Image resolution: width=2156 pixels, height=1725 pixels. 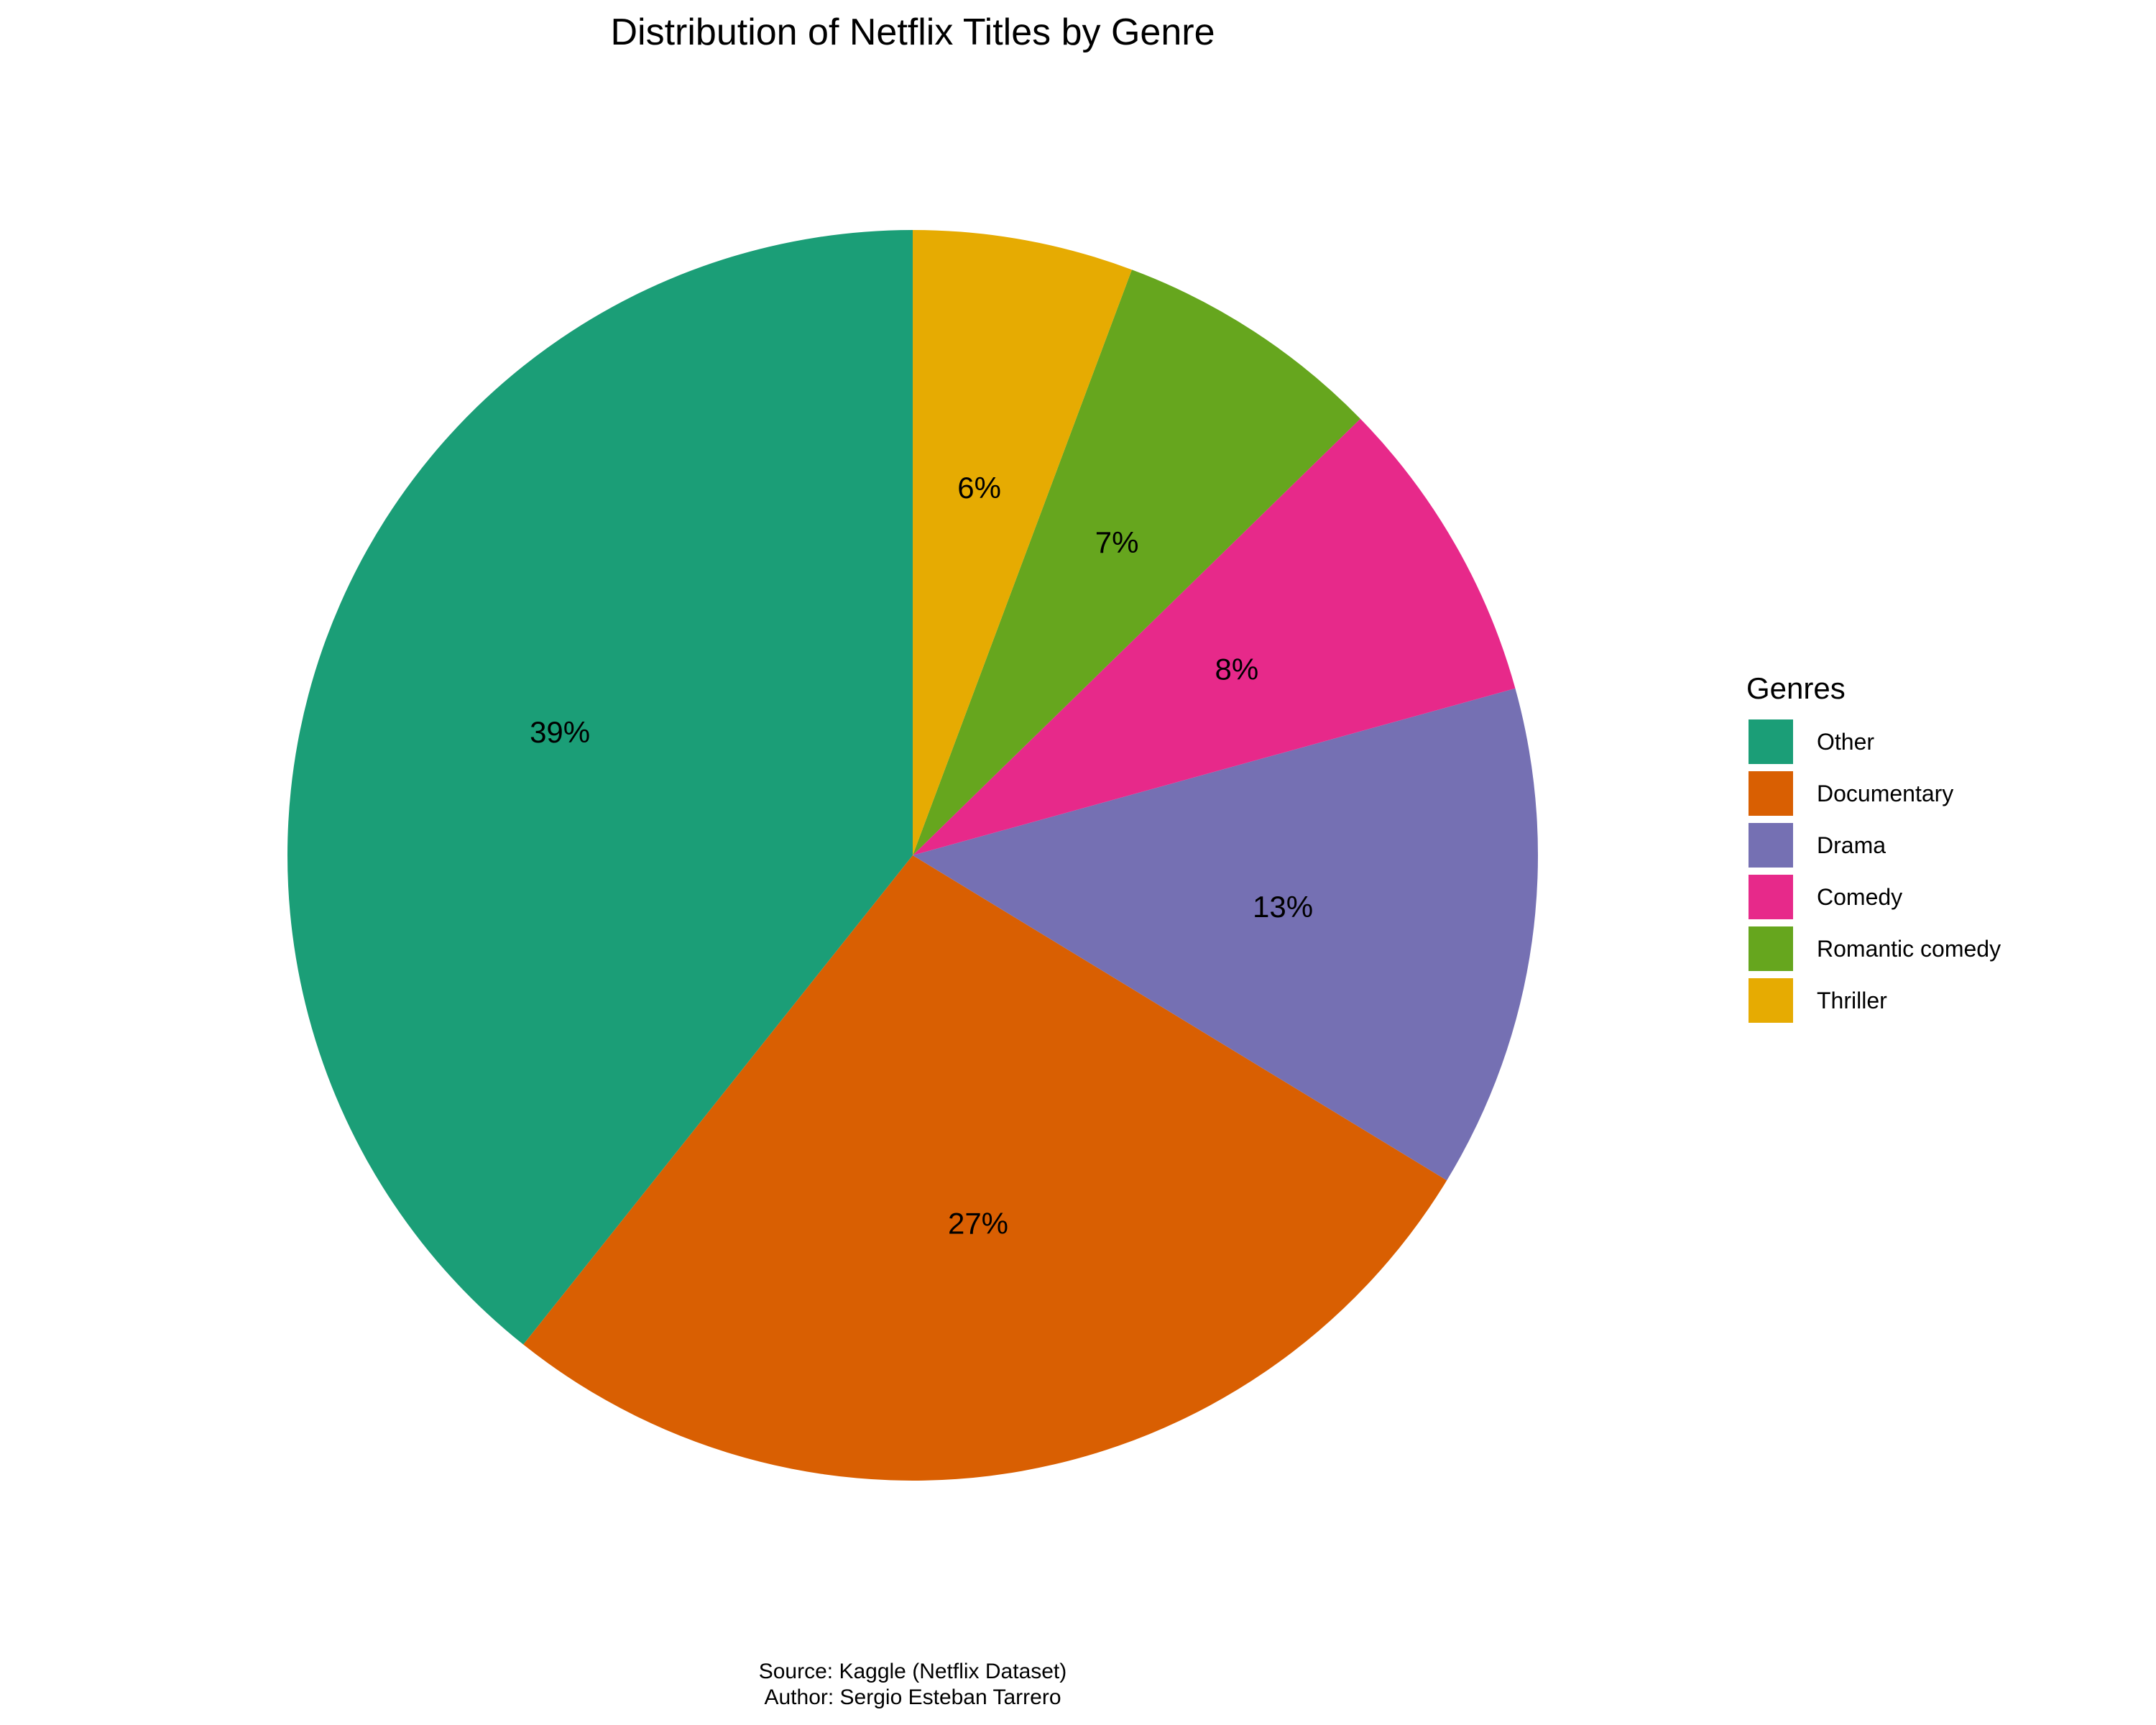 I want to click on legend-item-drama: Drama, so click(x=1933, y=845).